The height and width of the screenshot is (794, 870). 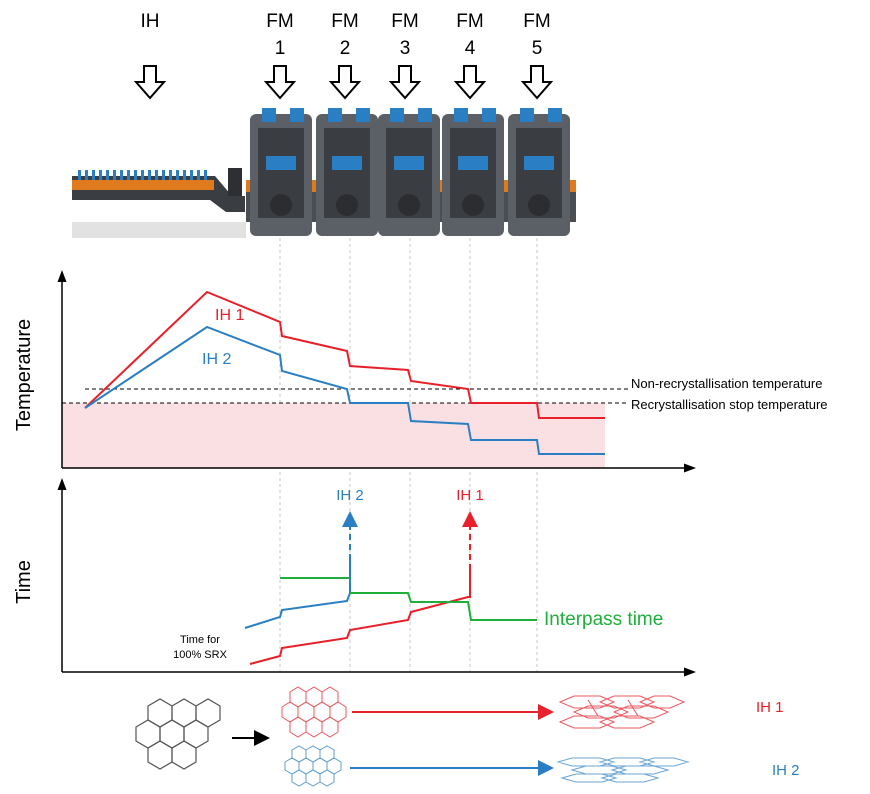 I want to click on station-number-fm5: 5, so click(x=537, y=48).